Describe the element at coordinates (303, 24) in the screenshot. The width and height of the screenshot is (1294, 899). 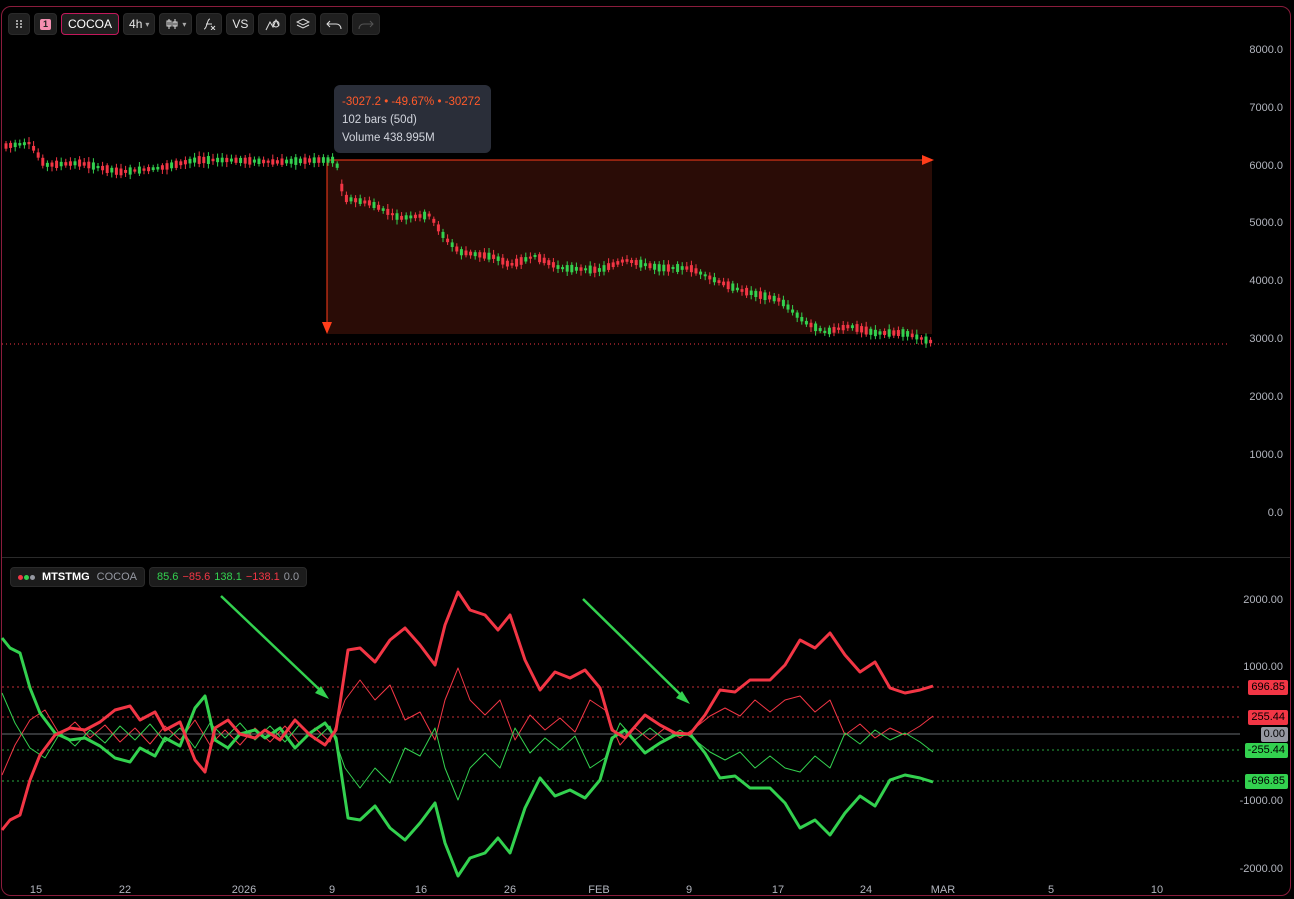
I see `layers-button` at that location.